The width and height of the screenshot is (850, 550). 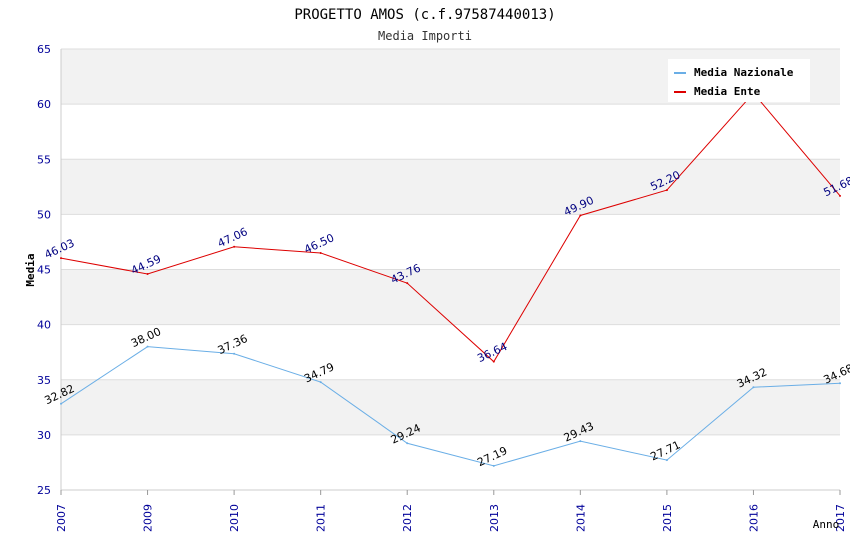 What do you see at coordinates (44, 159) in the screenshot?
I see `y-tick-label: 55` at bounding box center [44, 159].